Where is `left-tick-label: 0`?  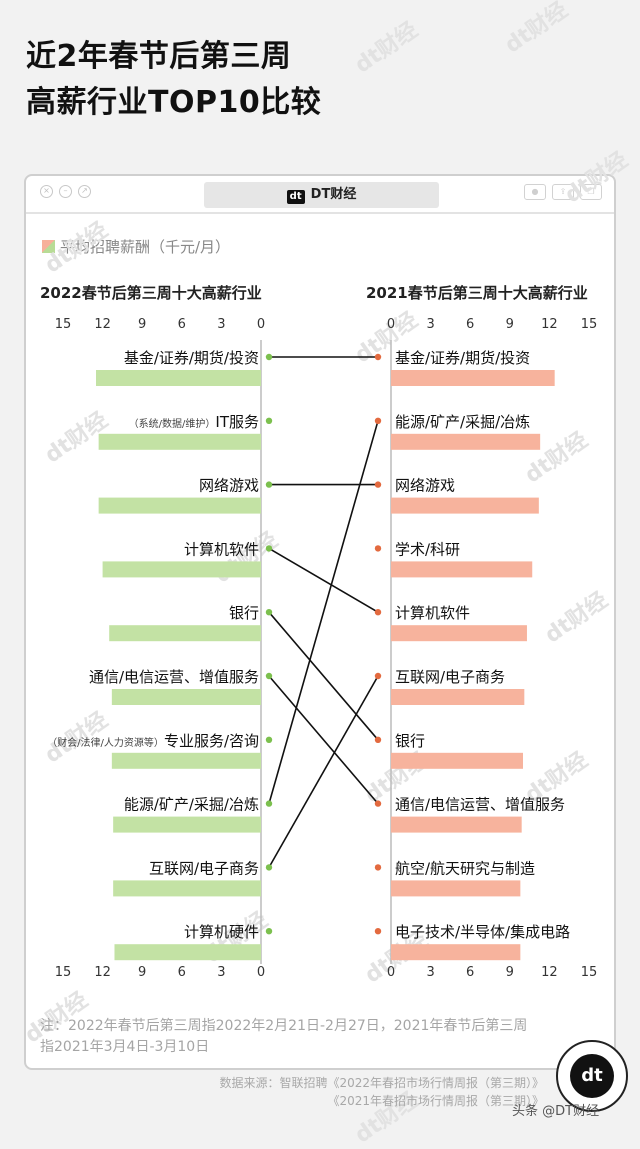 left-tick-label: 0 is located at coordinates (261, 972).